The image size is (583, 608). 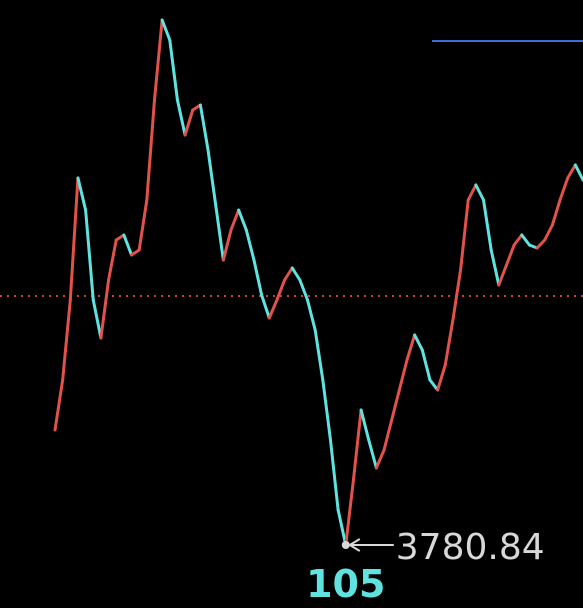 I want to click on low-point, so click(x=345, y=545).